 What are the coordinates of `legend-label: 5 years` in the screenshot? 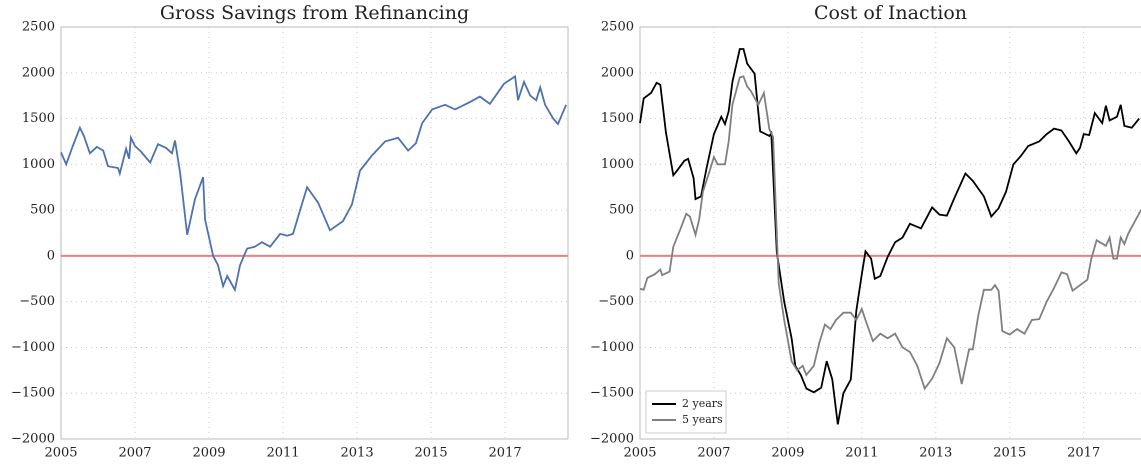 It's located at (702, 419).